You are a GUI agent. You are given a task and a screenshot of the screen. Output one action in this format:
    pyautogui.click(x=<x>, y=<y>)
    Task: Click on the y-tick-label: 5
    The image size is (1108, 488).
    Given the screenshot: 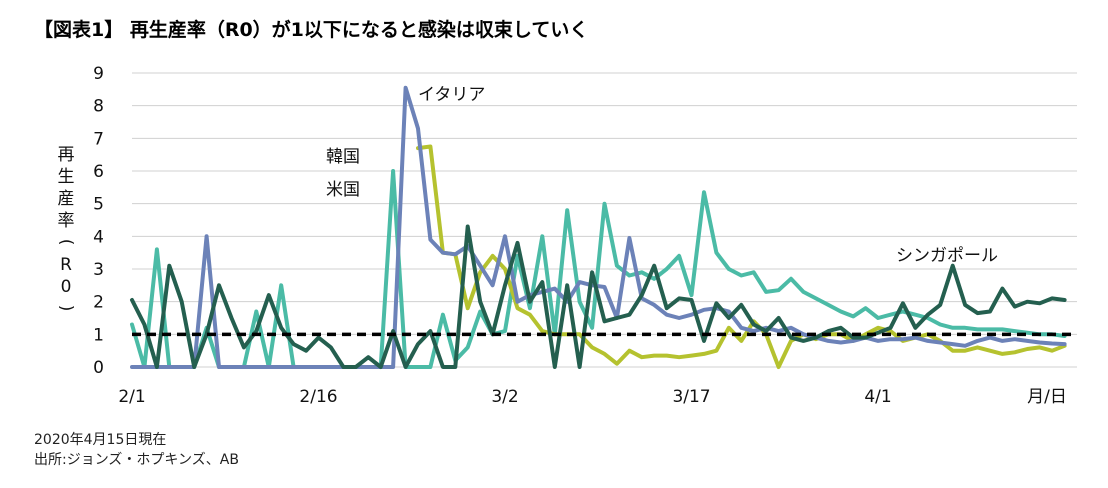 What is the action you would take?
    pyautogui.click(x=98, y=205)
    